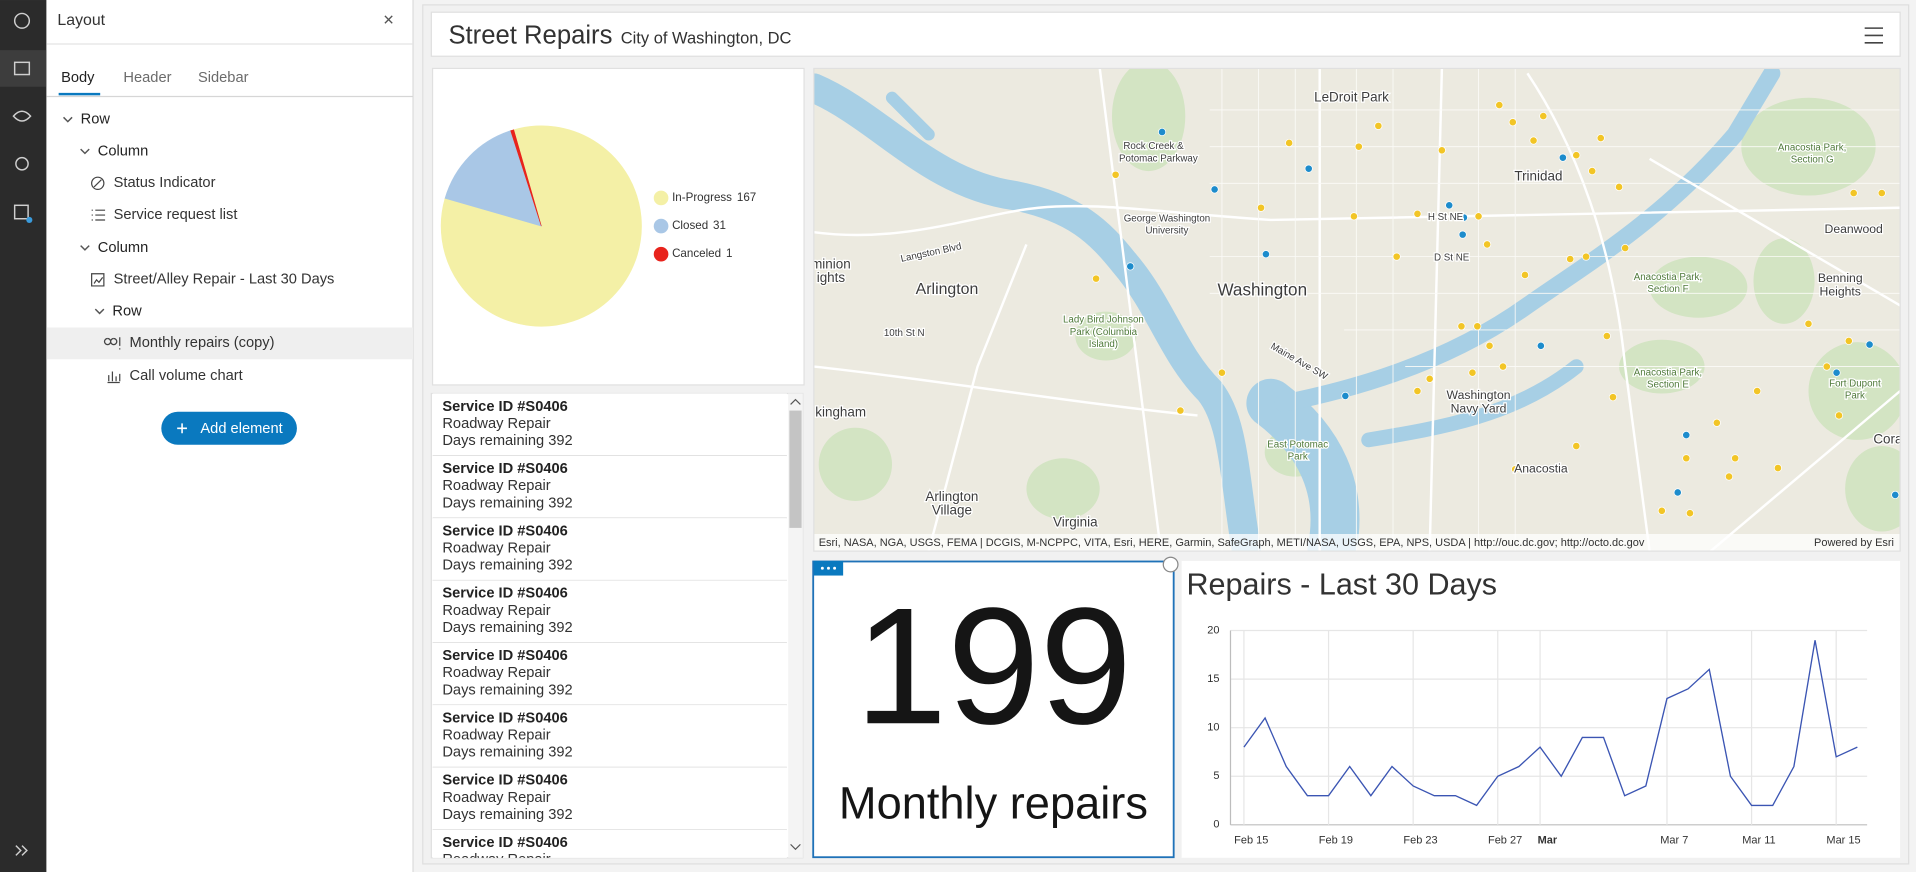  What do you see at coordinates (147, 78) in the screenshot?
I see `tab: Header` at bounding box center [147, 78].